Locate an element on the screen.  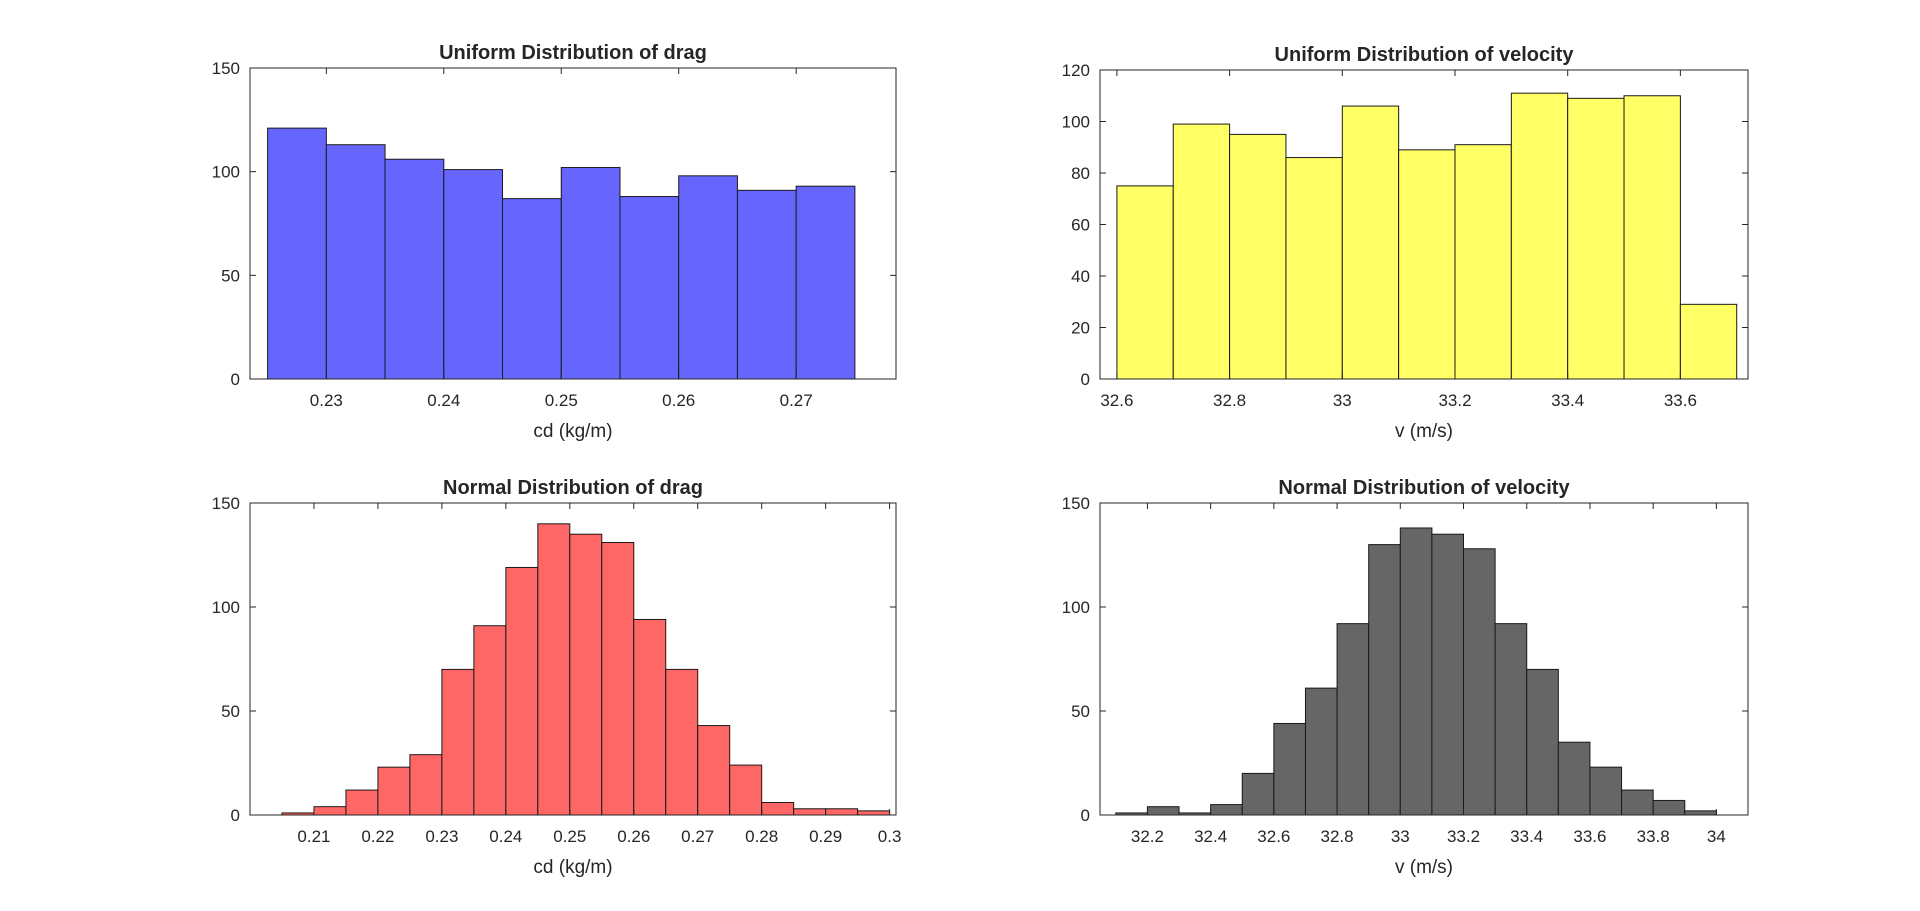
uniform-drag-xlabel: cd (kg/m) is located at coordinates (572, 431).